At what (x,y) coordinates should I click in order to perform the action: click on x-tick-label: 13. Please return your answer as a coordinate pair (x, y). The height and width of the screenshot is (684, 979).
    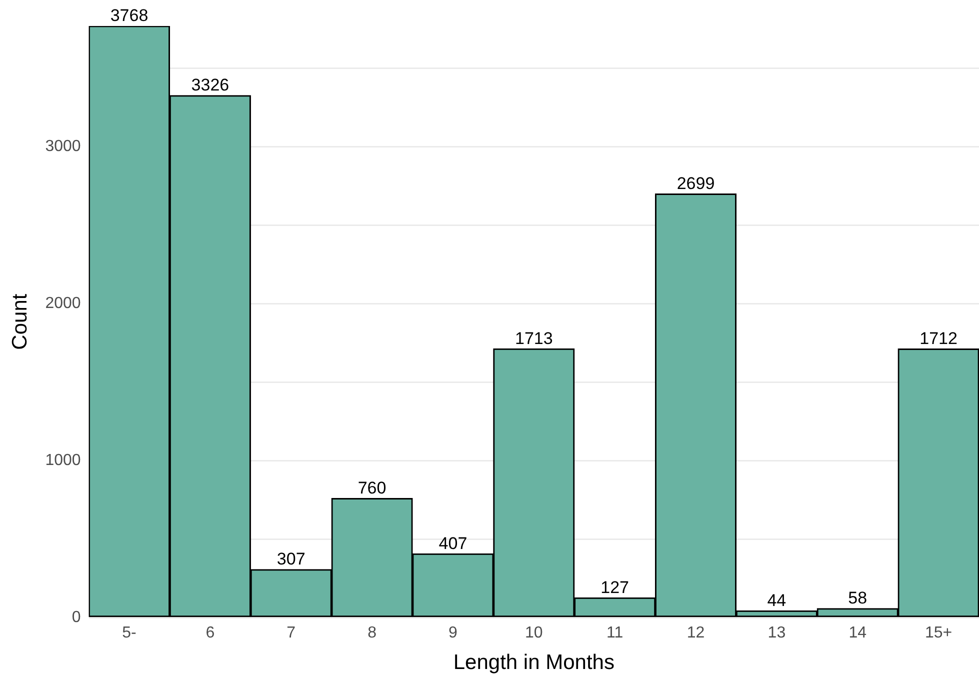
    Looking at the image, I should click on (777, 633).